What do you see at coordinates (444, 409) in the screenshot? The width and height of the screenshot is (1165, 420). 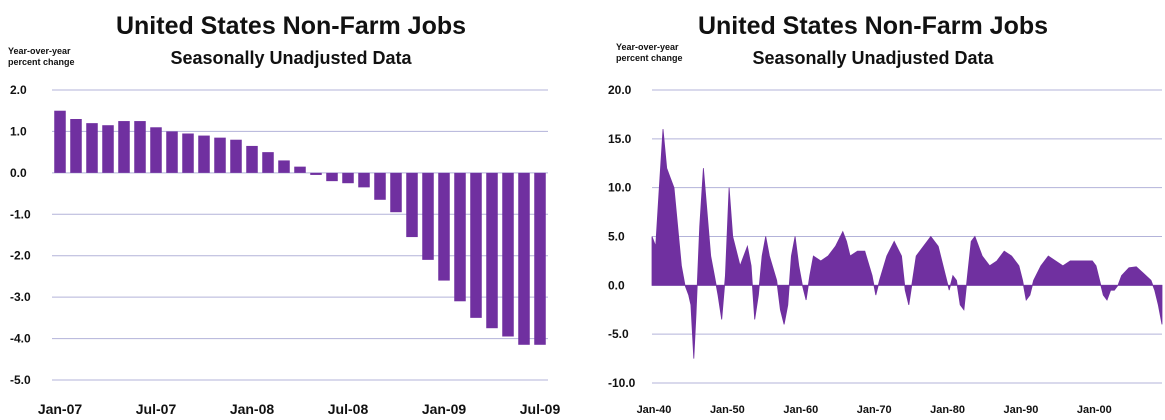 I see `x-tick-label: Jan-09` at bounding box center [444, 409].